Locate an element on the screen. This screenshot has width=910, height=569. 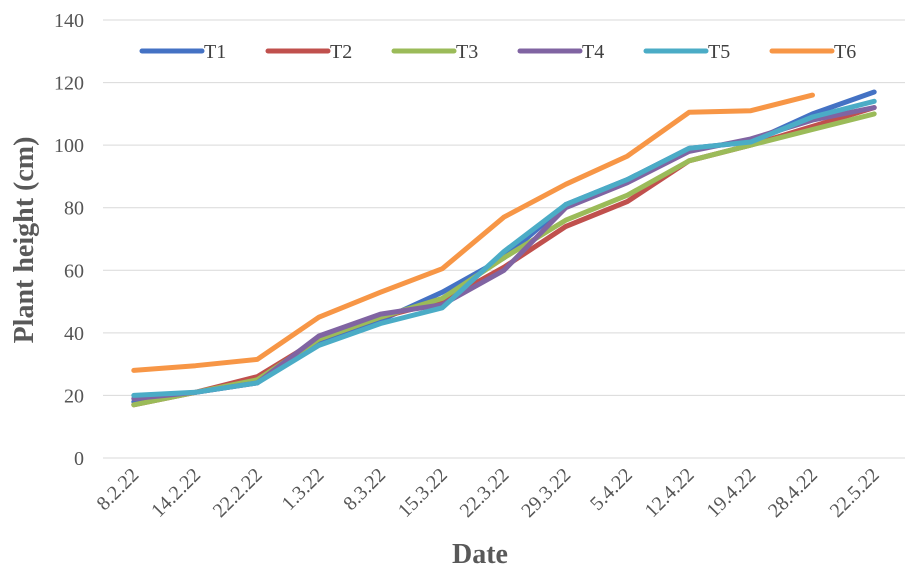
legend-item-t4: T4 is located at coordinates (560, 52).